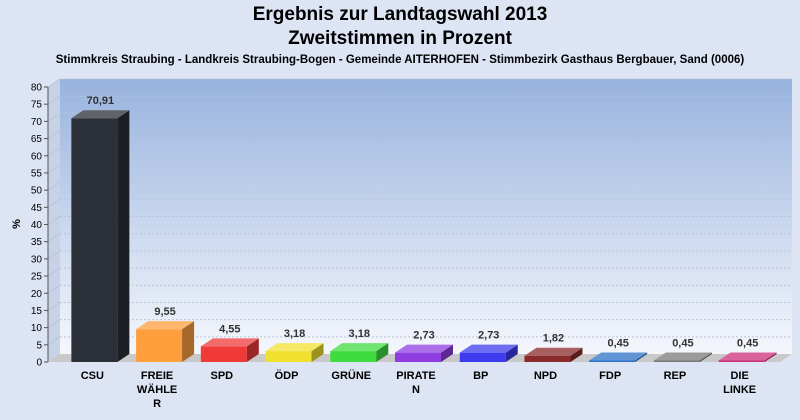 The image size is (800, 420). I want to click on y-tick-label: 20, so click(37, 294).